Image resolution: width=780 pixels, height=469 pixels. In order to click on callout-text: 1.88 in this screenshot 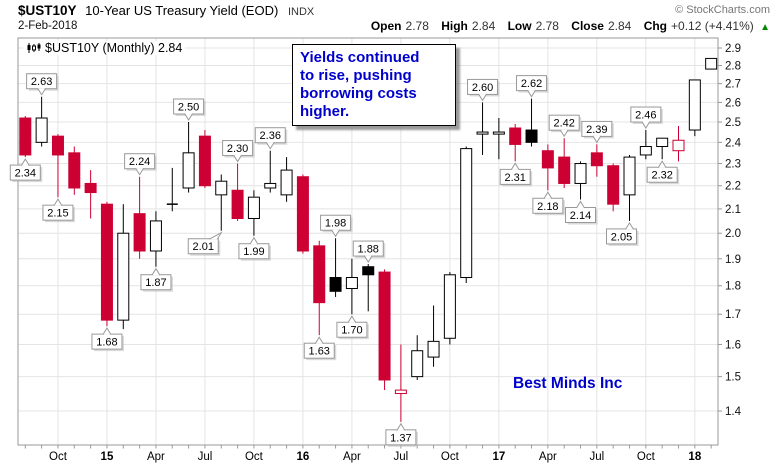, I will do `click(368, 250)`.